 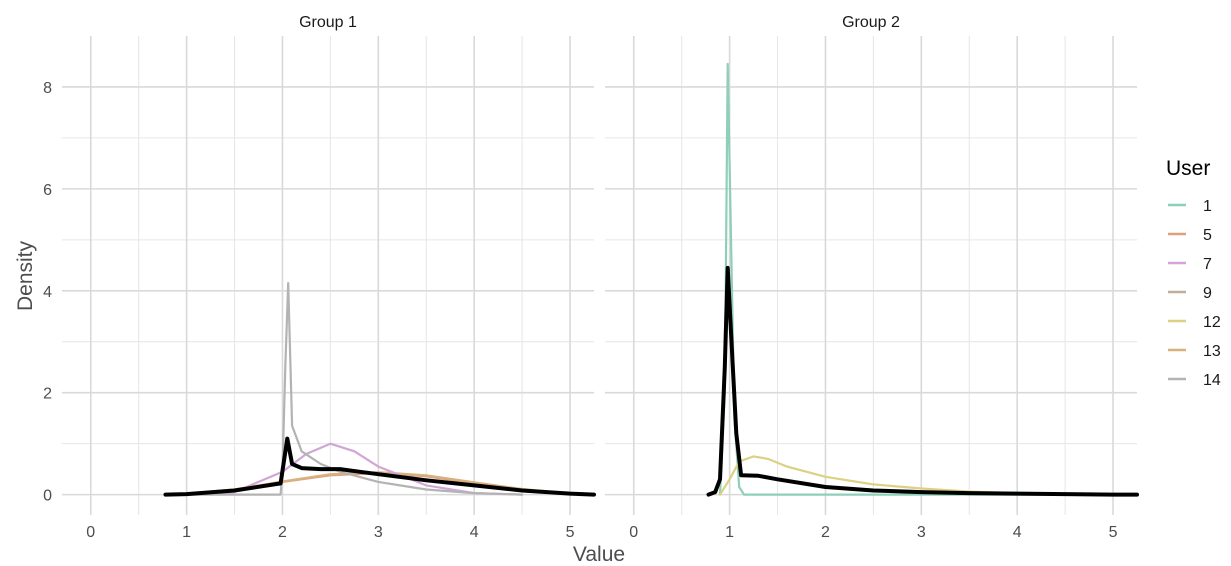 I want to click on legend-label: 7, so click(x=1207, y=264).